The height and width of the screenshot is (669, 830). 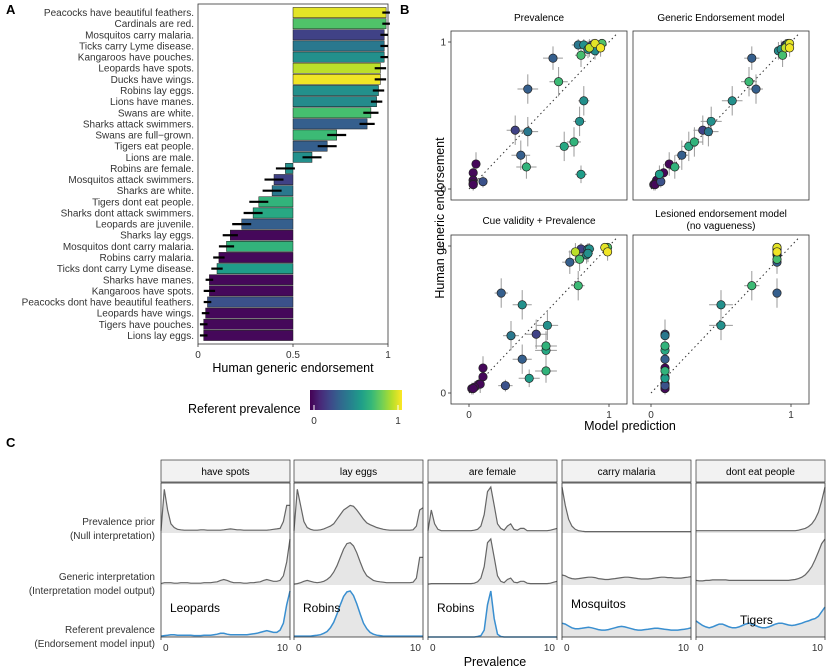 I want to click on row-label: (Null interpretation), so click(x=112, y=536).